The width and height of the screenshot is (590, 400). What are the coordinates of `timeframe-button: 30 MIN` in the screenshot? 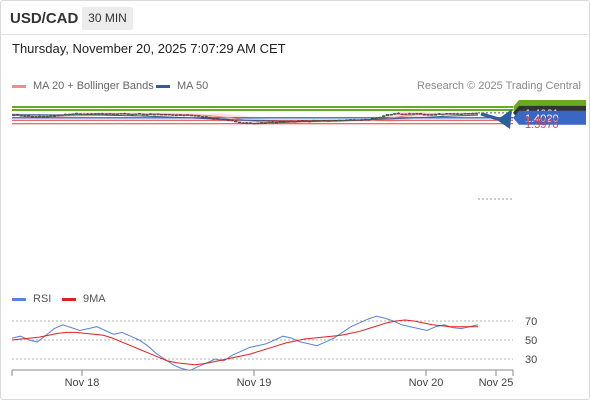 It's located at (107, 18).